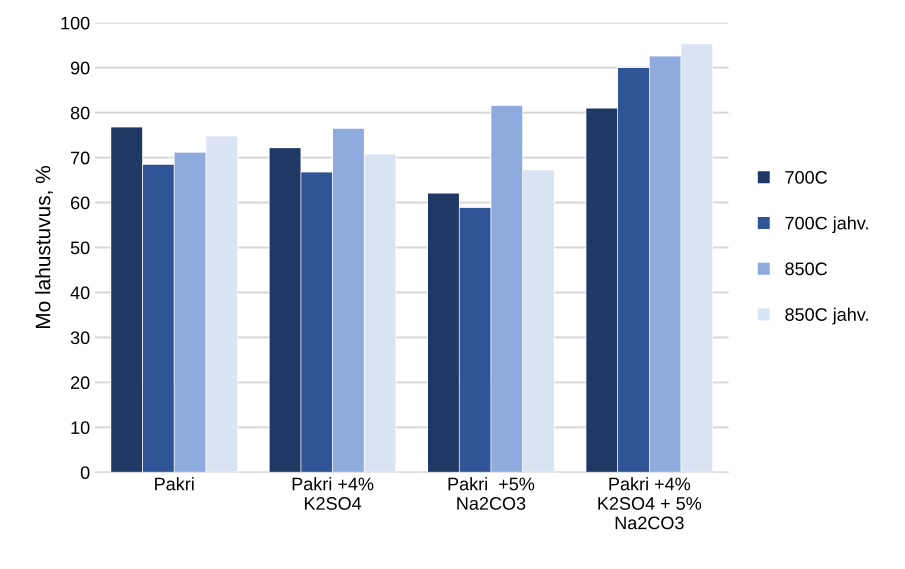 This screenshot has width=905, height=569. What do you see at coordinates (80, 247) in the screenshot?
I see `y-tick-label: 50` at bounding box center [80, 247].